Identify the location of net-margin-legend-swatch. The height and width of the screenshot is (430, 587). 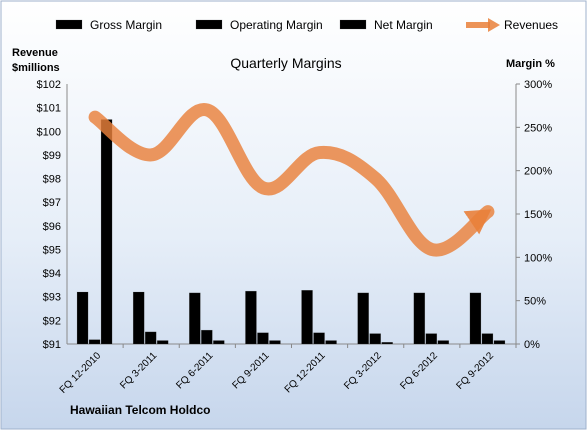
(353, 24).